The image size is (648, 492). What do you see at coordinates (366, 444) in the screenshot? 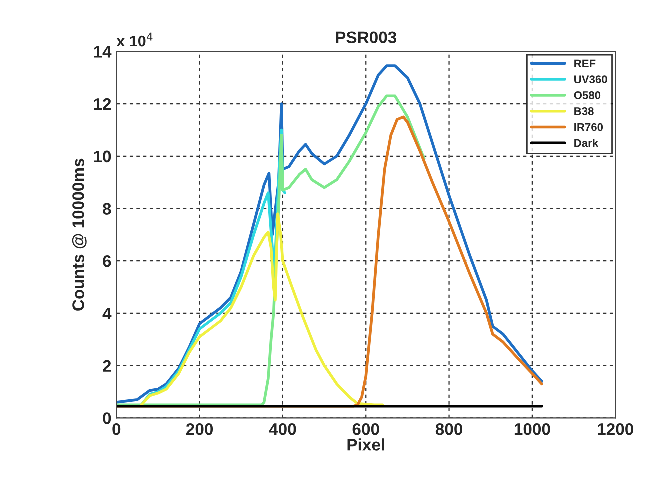
I see `x-axis-title: Pixel` at bounding box center [366, 444].